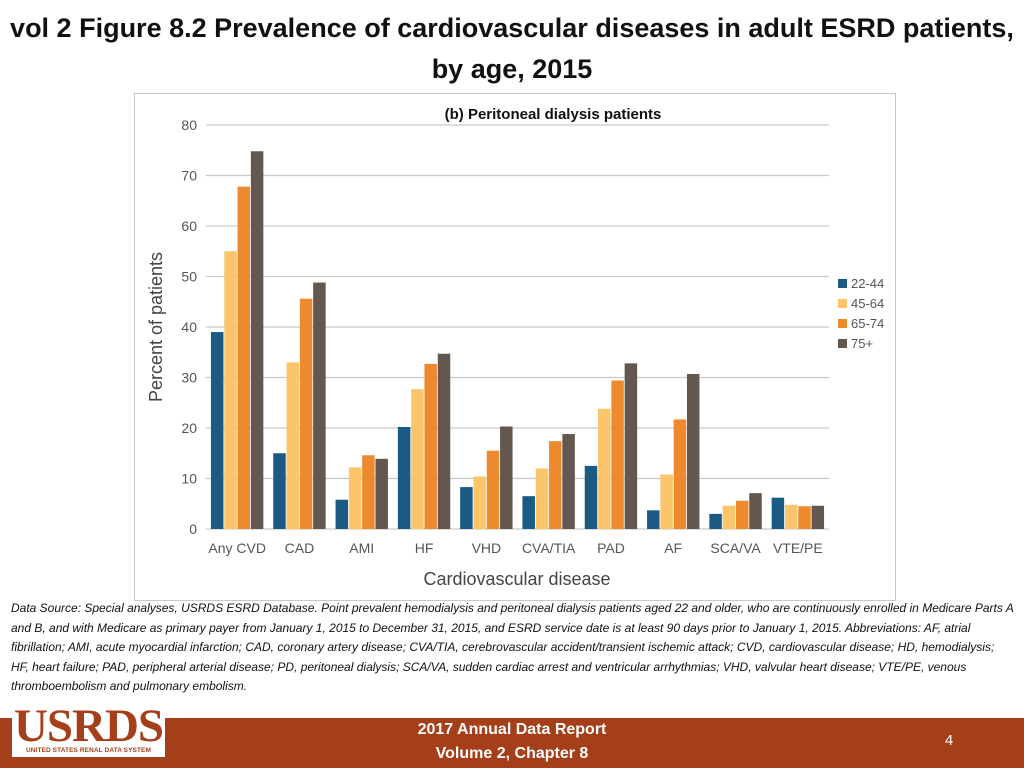 The width and height of the screenshot is (1024, 768). What do you see at coordinates (319, 405) in the screenshot?
I see `bar-cad-75+` at bounding box center [319, 405].